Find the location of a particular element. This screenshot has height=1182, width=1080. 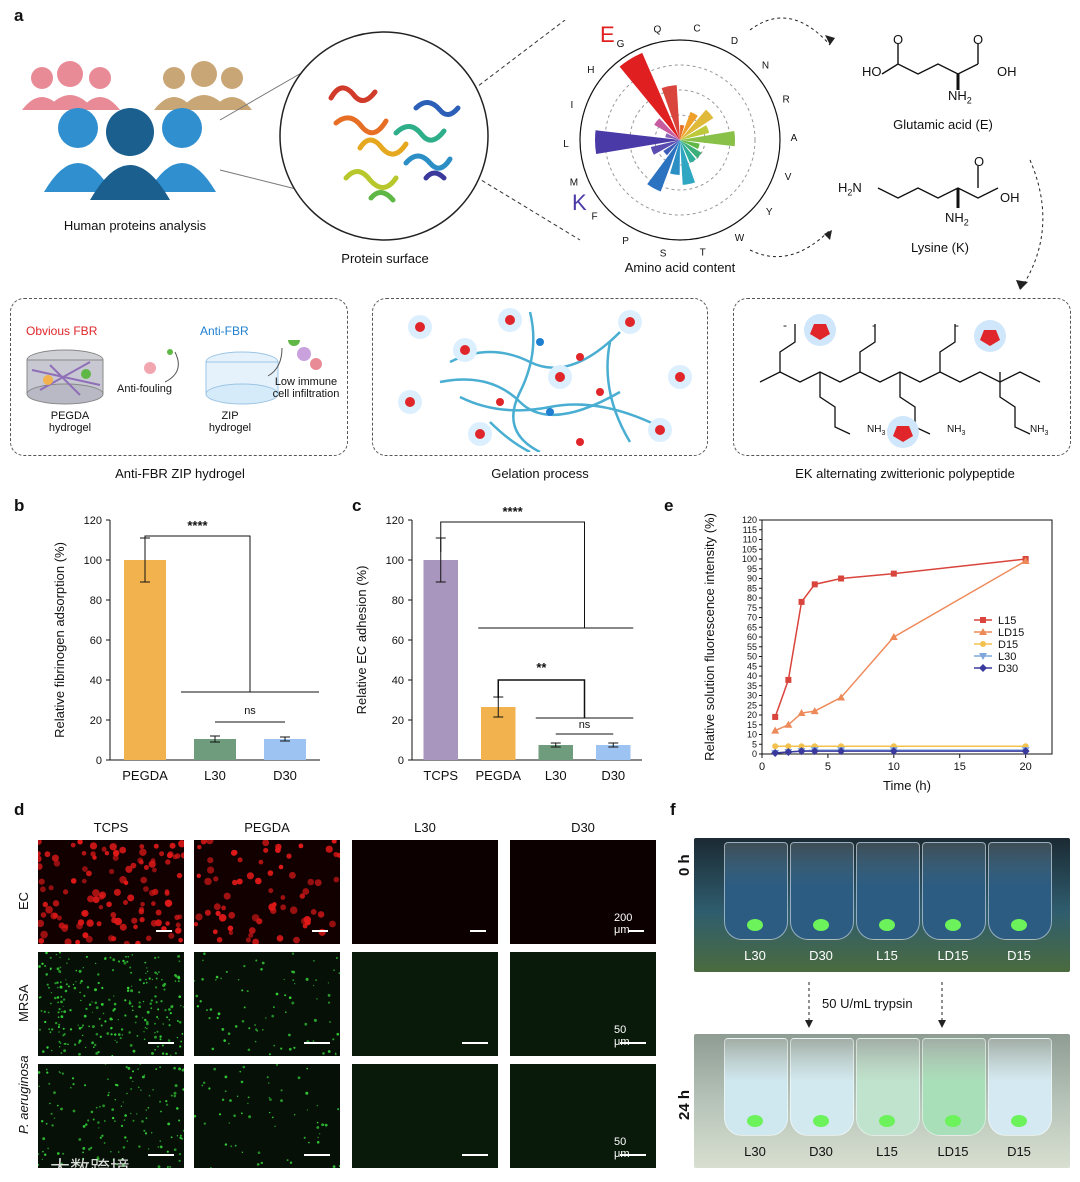

panel-letter-e: e is located at coordinates (669, 505).